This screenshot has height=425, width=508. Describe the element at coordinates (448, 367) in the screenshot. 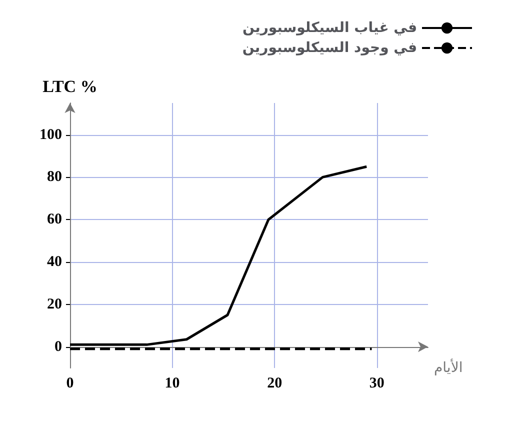

I see `x-axis-title: الأيام` at that location.